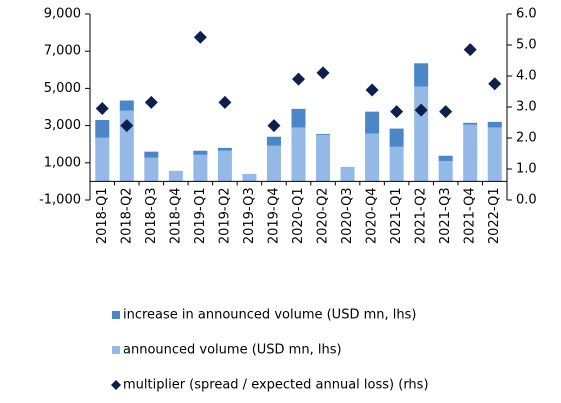 Image resolution: width=561 pixels, height=403 pixels. Describe the element at coordinates (62, 125) in the screenshot. I see `y-tick-label: 3,000` at that location.